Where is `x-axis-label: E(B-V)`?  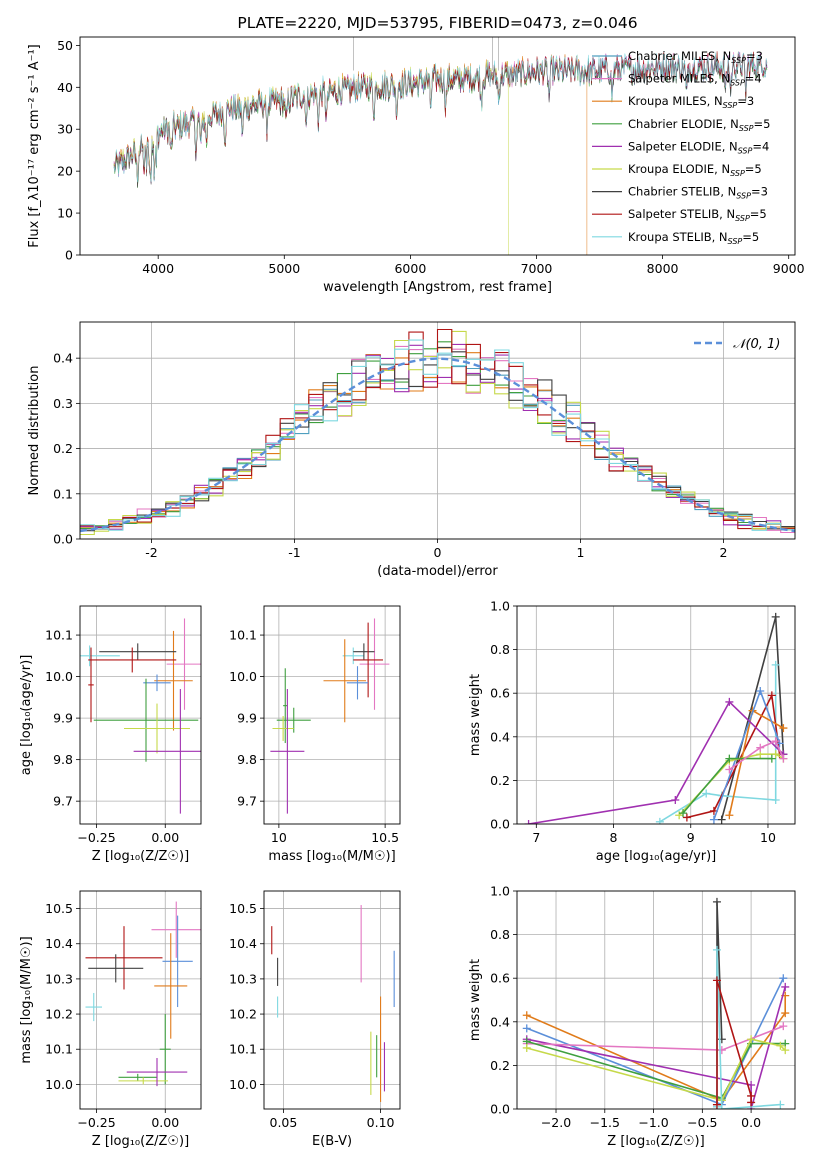 x-axis-label: E(B-V) is located at coordinates (332, 1141).